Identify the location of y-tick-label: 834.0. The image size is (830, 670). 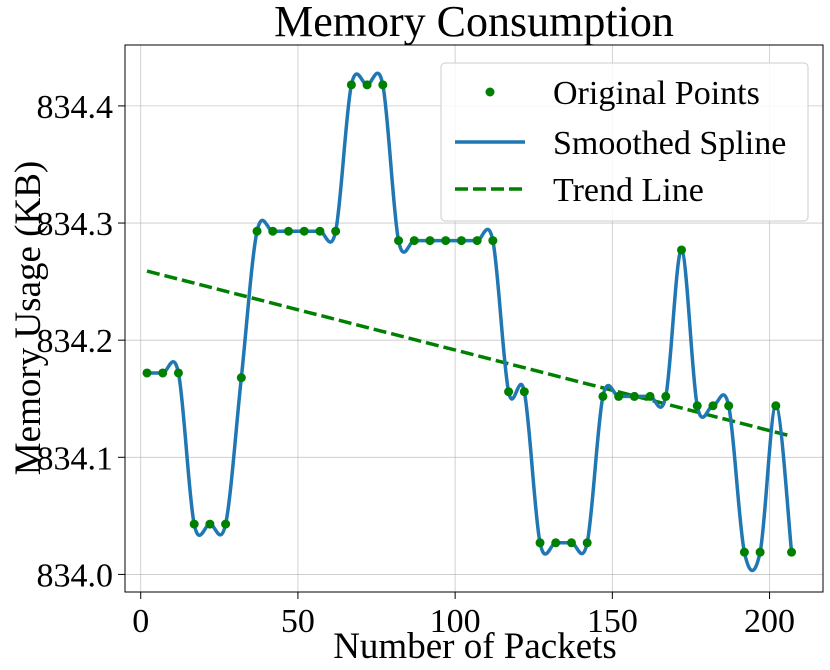
(75, 575).